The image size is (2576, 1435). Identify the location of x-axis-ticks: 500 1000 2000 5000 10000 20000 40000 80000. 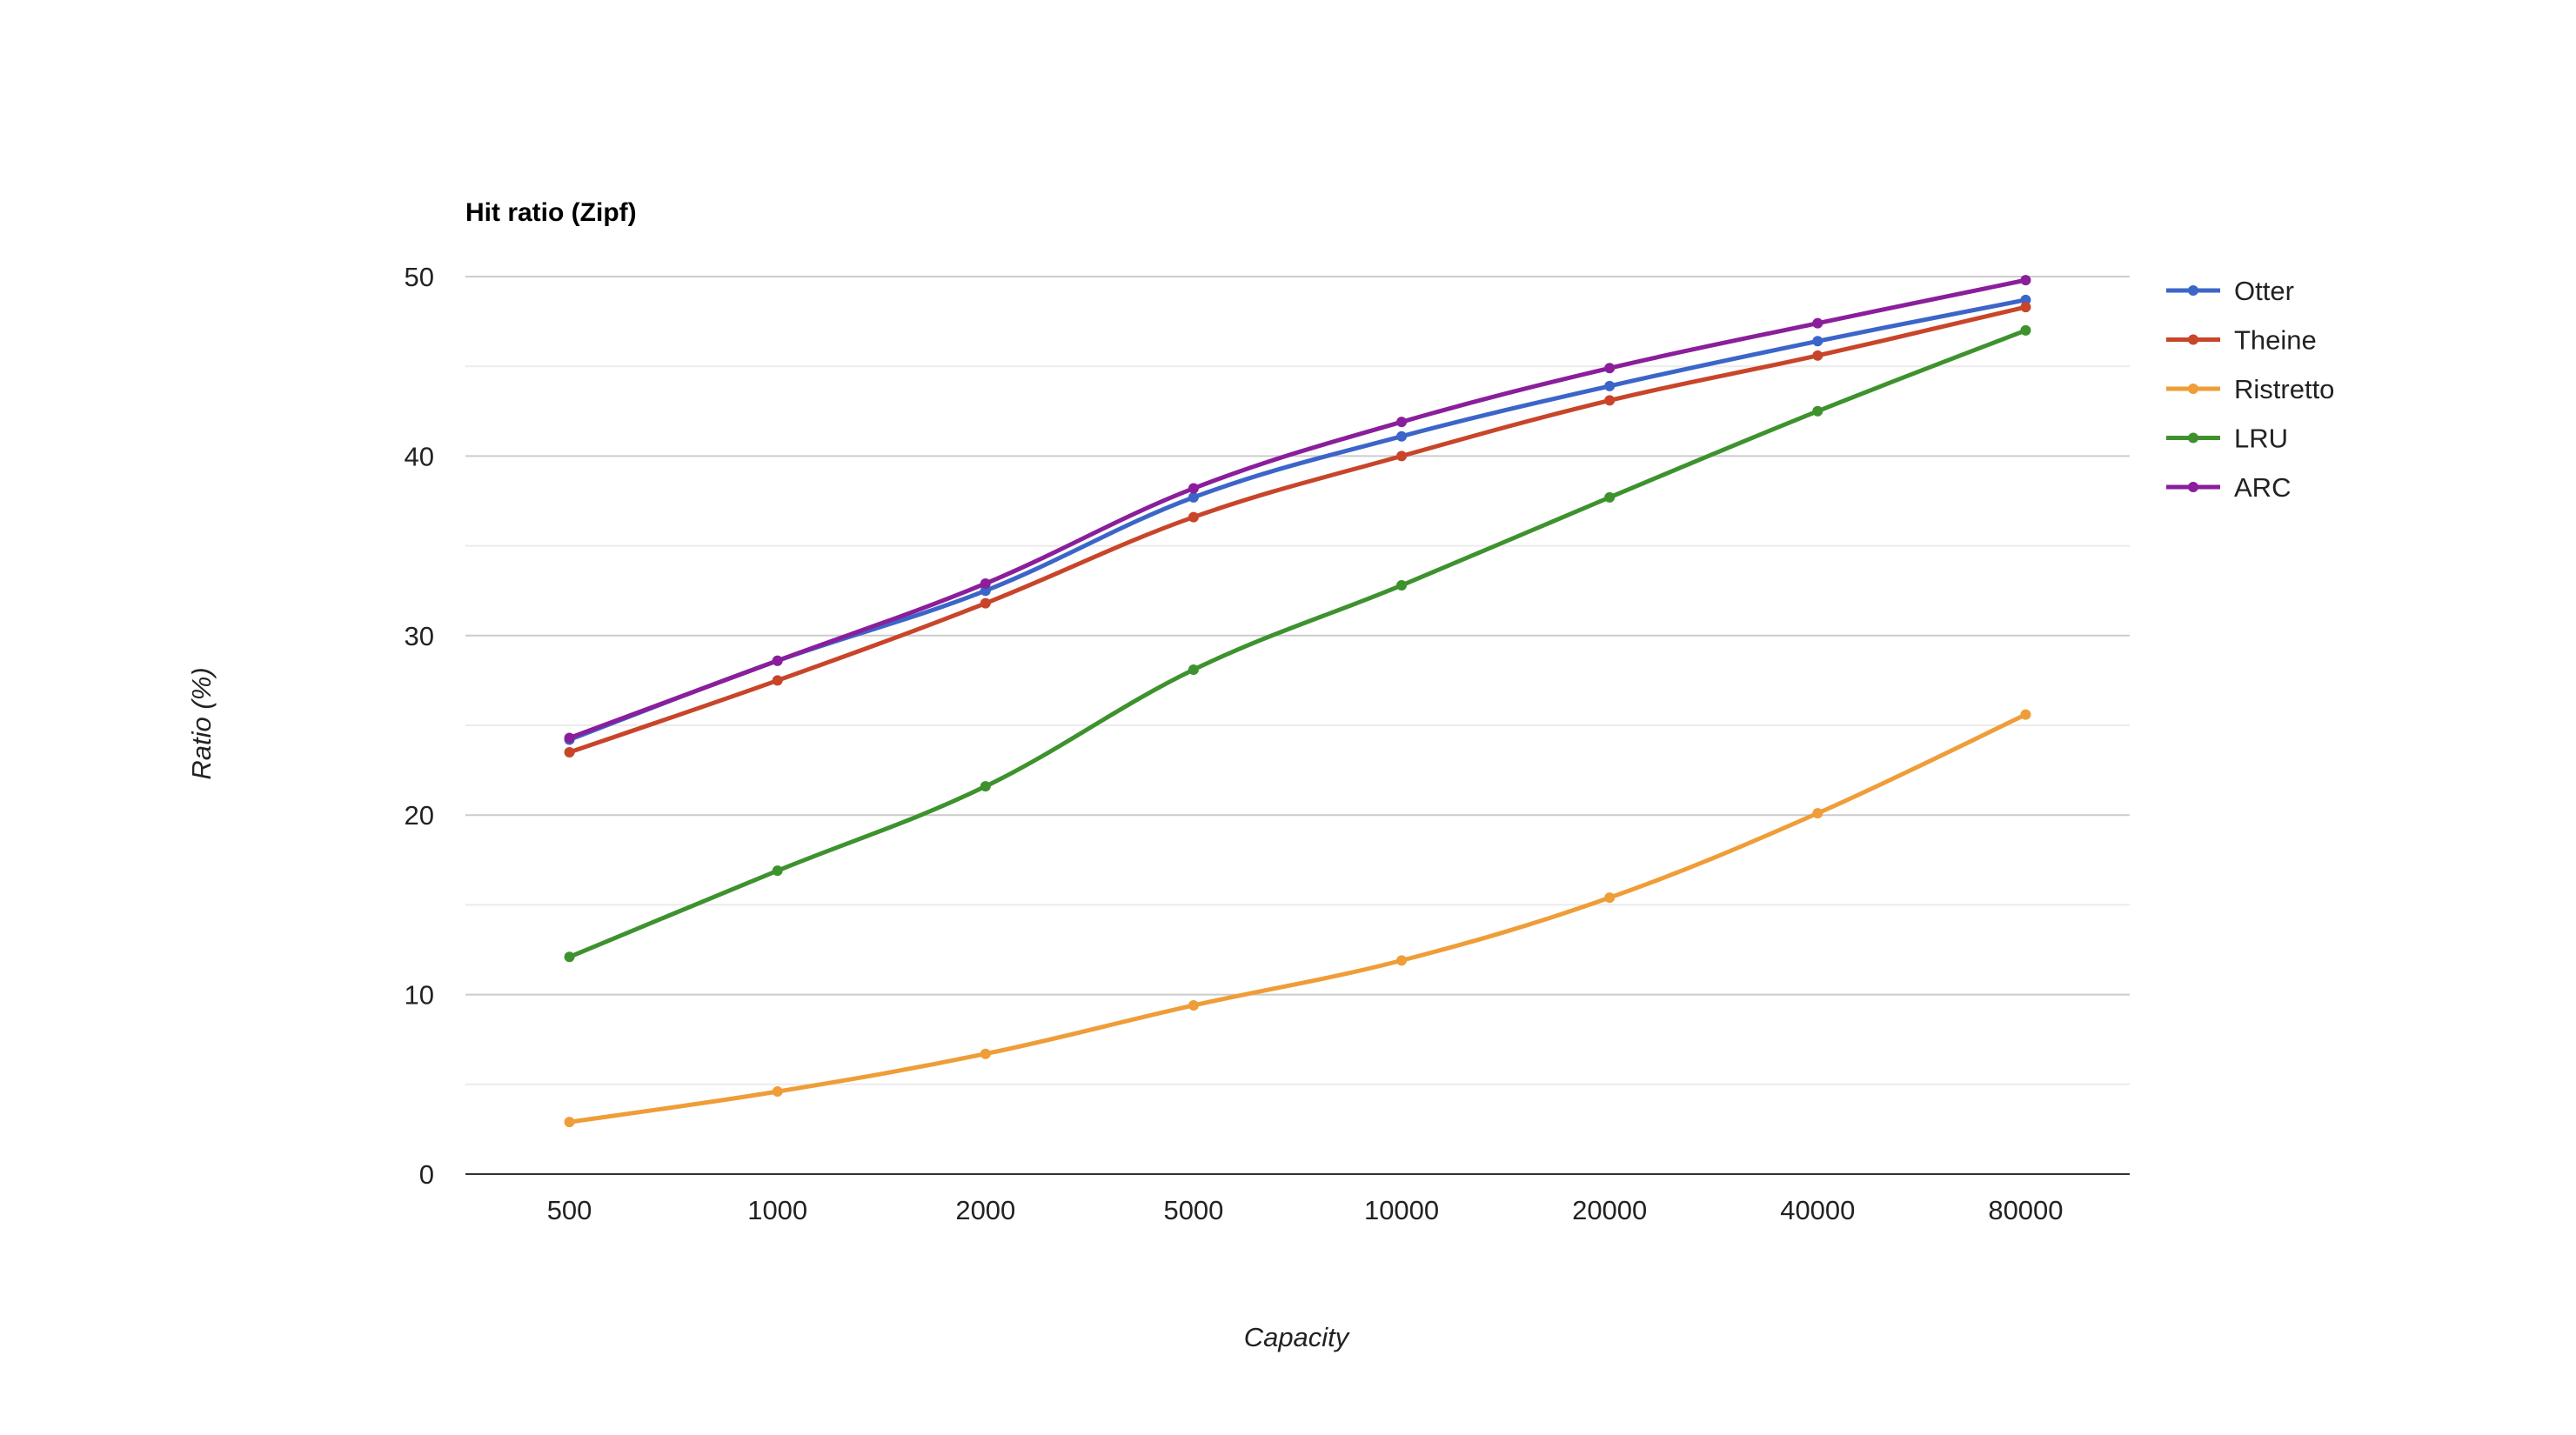
(1305, 1210).